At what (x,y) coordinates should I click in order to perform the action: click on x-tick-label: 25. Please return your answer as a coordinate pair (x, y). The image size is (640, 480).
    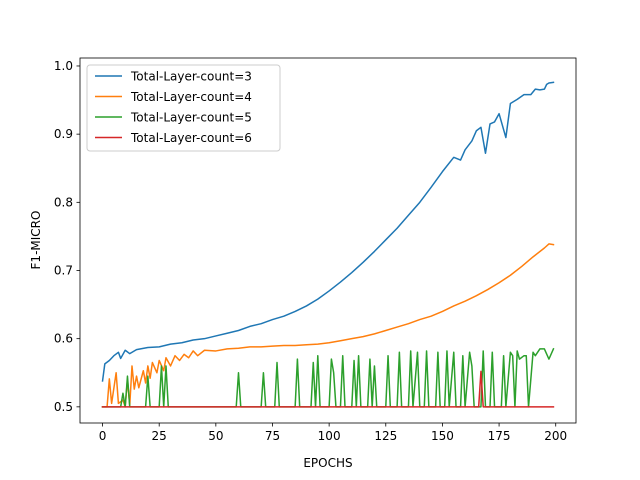
    Looking at the image, I should click on (159, 436).